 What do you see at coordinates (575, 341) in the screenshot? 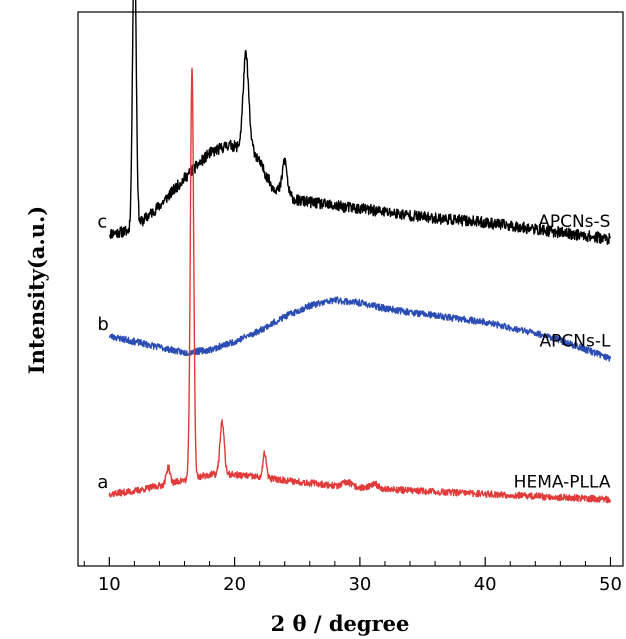
I see `series-name-label: APCNs-L` at bounding box center [575, 341].